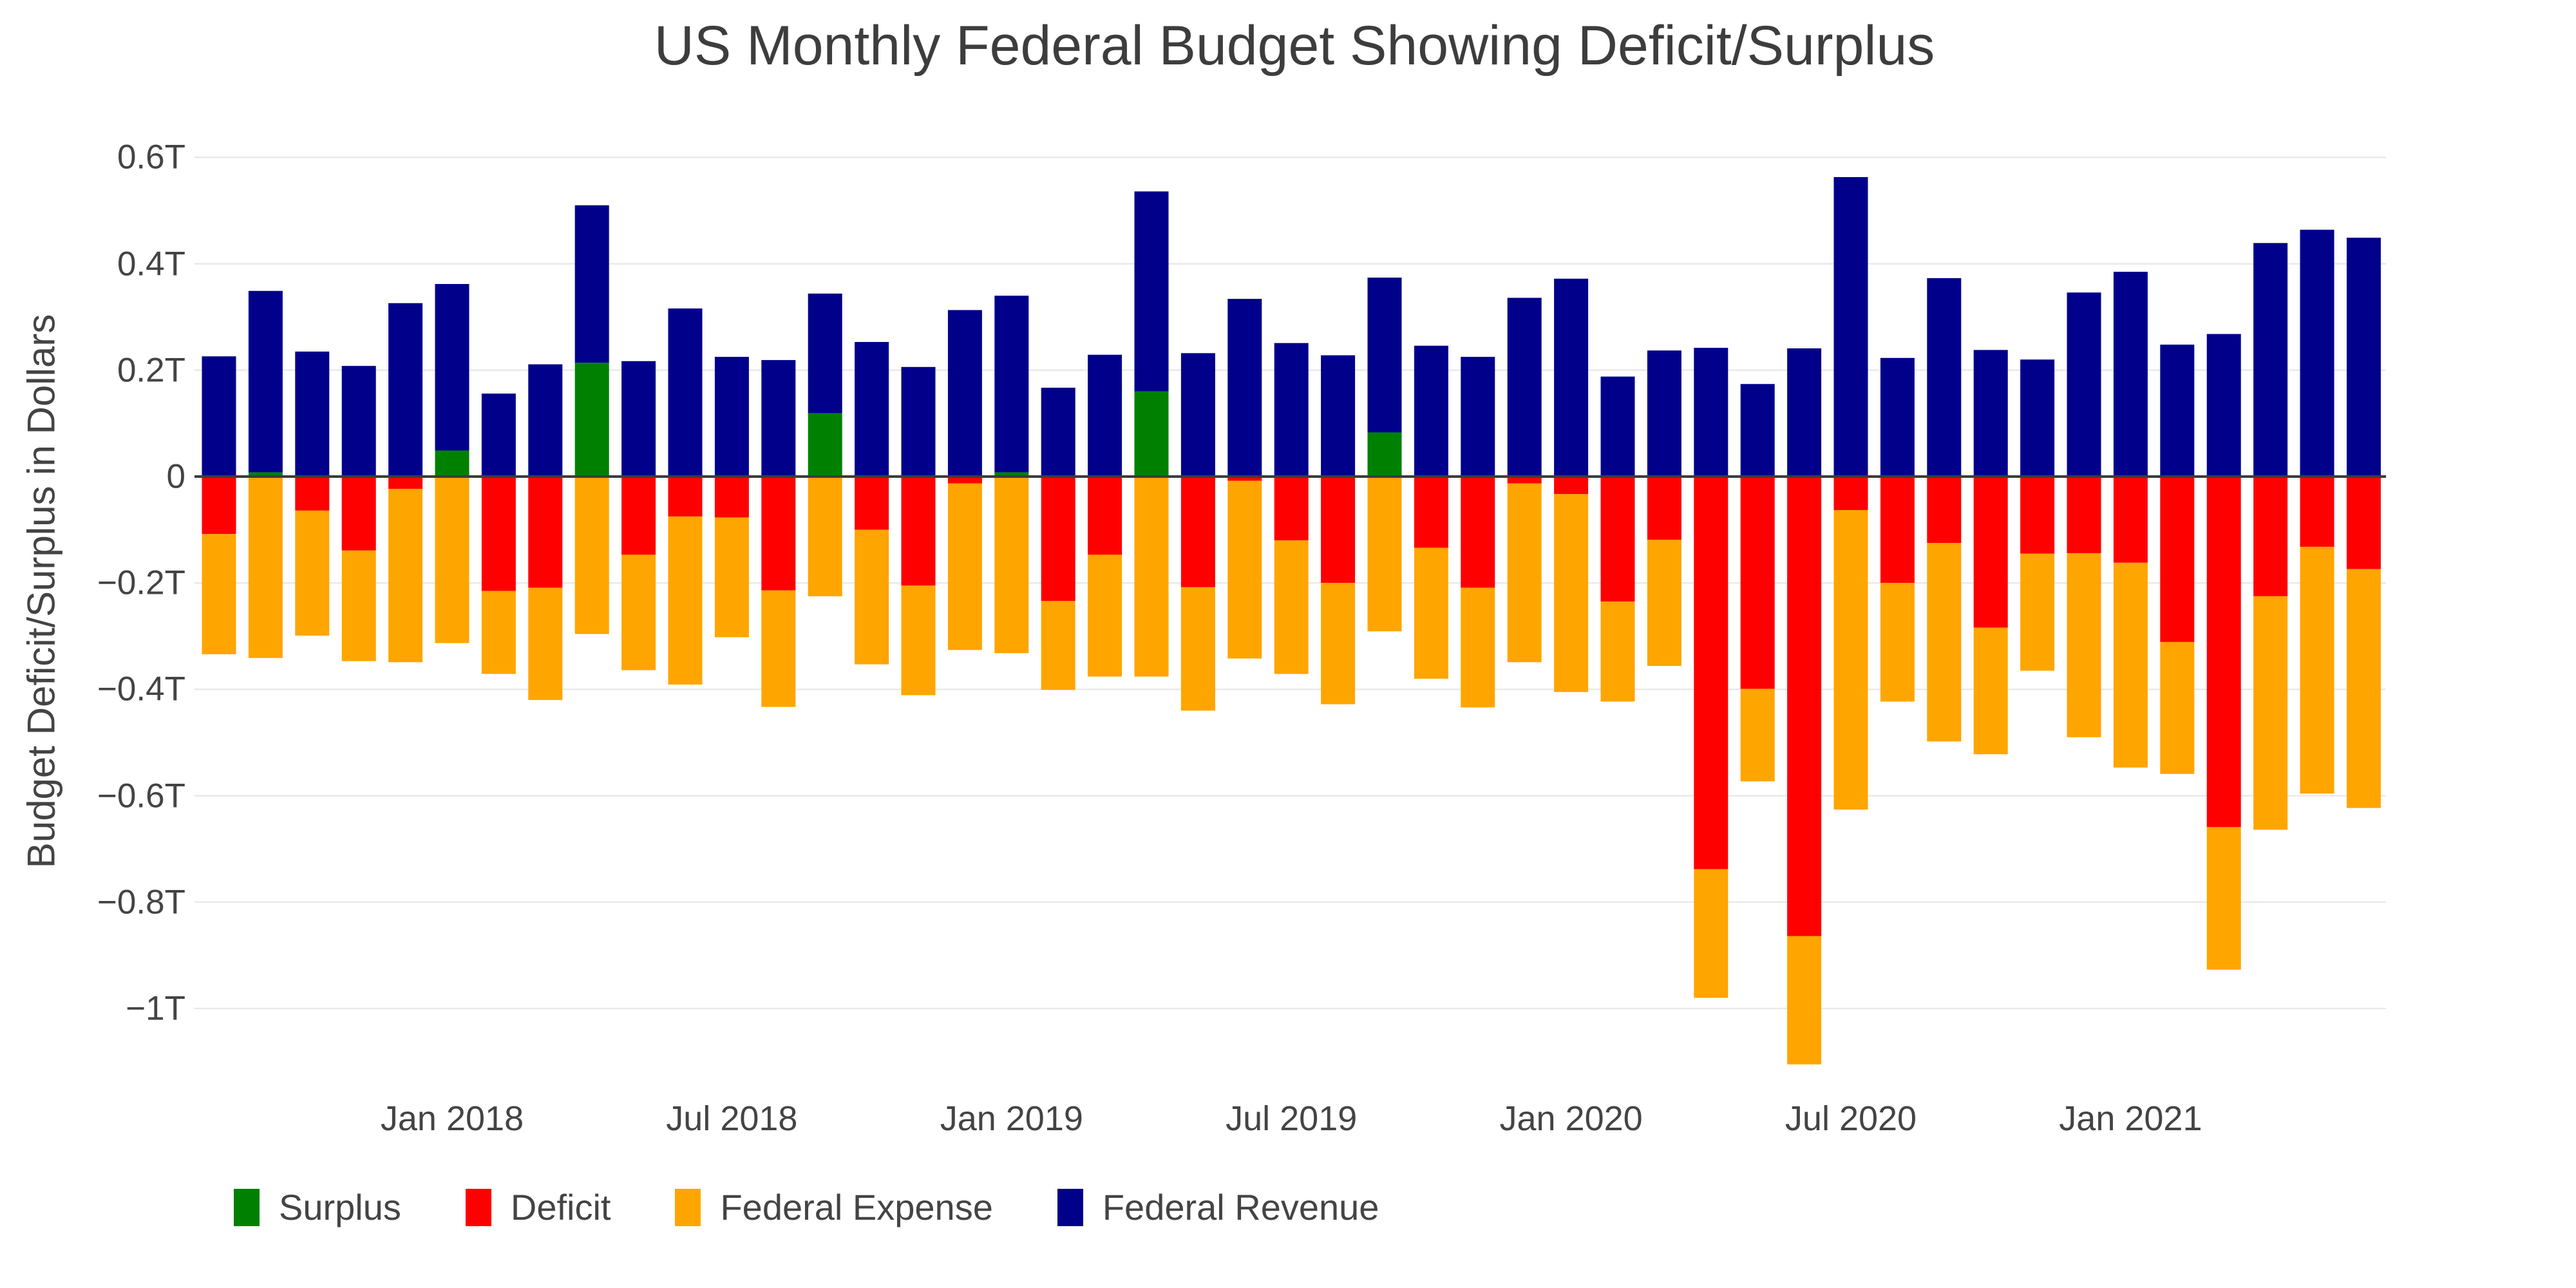  Describe the element at coordinates (1197, 532) in the screenshot. I see `deficit-bar-May-2019` at that location.